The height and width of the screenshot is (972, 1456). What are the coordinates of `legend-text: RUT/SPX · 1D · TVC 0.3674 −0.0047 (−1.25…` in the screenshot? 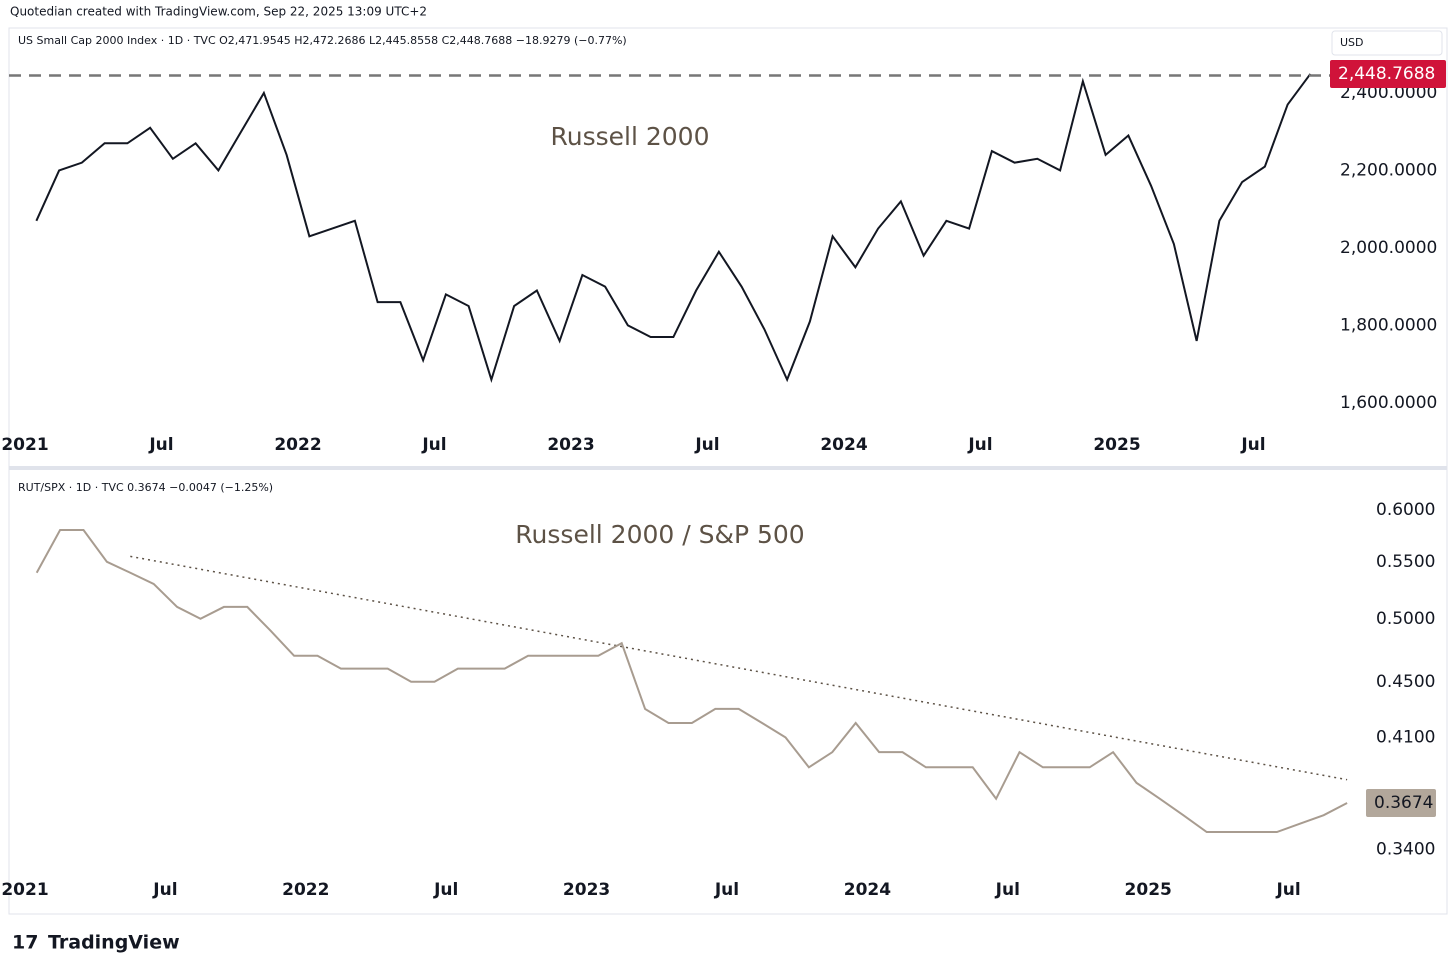 It's located at (145, 487).